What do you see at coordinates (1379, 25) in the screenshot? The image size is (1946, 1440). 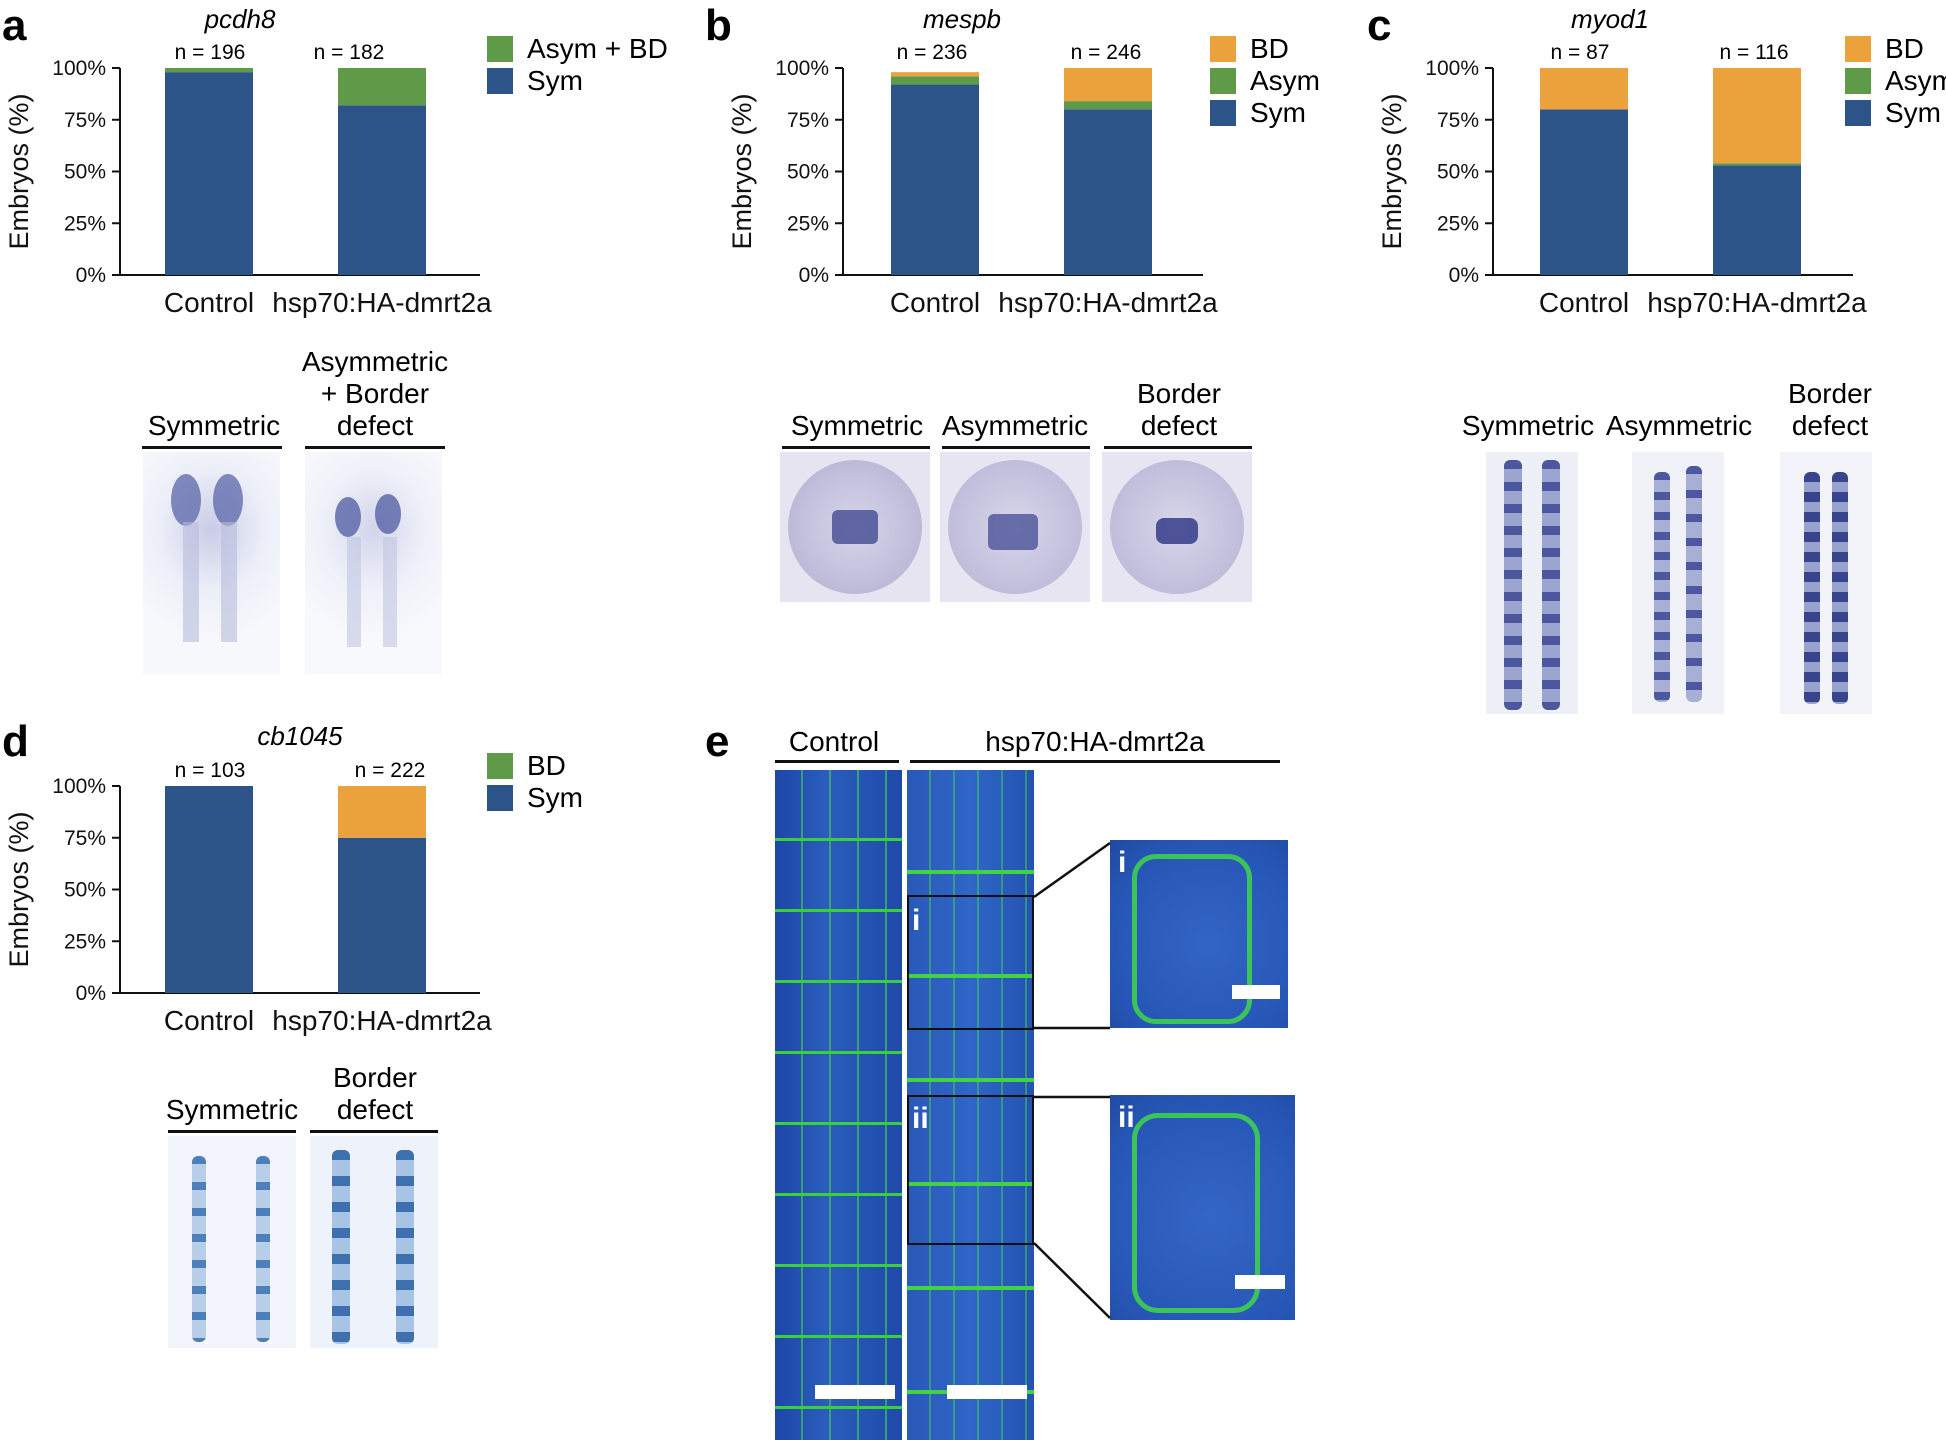 I see `panel-letter-c: c` at bounding box center [1379, 25].